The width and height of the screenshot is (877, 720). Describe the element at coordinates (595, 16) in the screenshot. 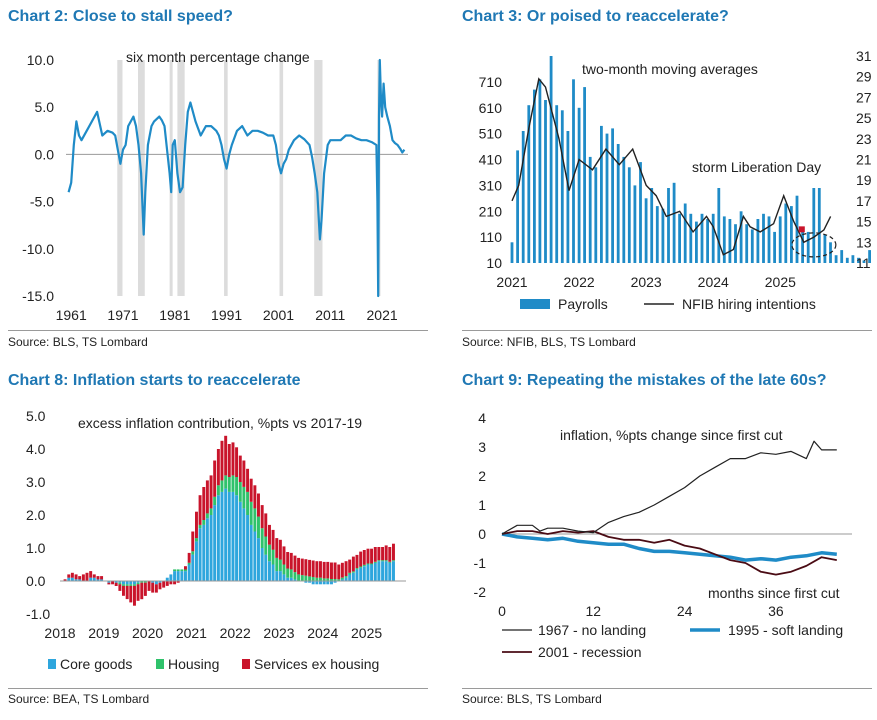

I see `chart-title: Chart 3: Or poised to reaccelerate?` at that location.